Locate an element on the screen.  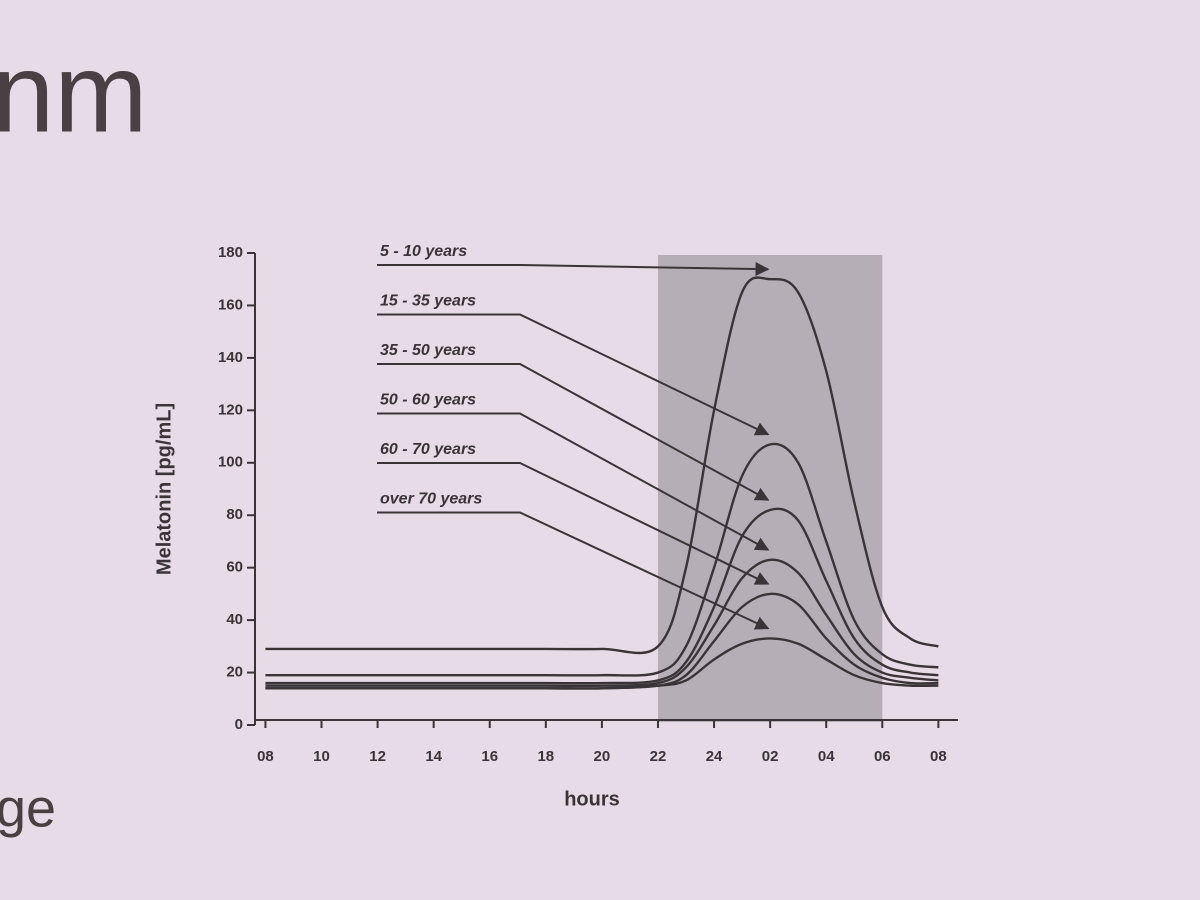
y-tick-label: 140 is located at coordinates (230, 357).